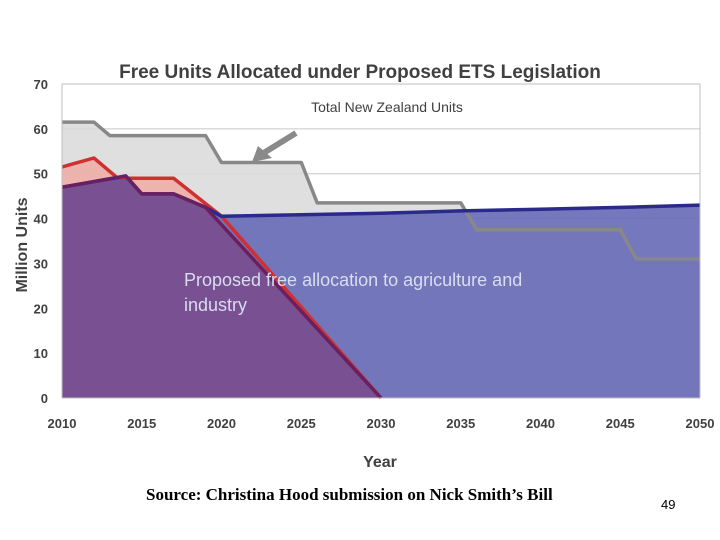  Describe the element at coordinates (41, 129) in the screenshot. I see `y-tick-60: 60` at that location.